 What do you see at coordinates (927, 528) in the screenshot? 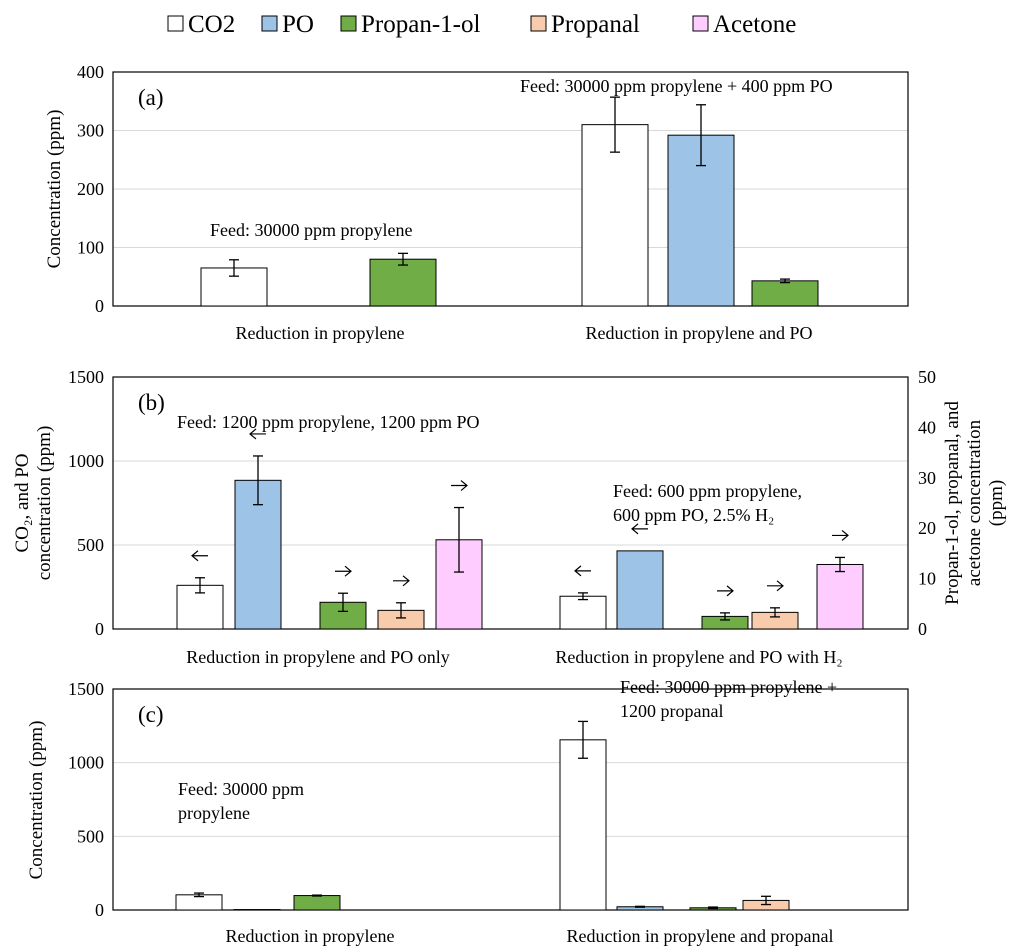
I see `y-right-tick-label: 20` at bounding box center [927, 528].